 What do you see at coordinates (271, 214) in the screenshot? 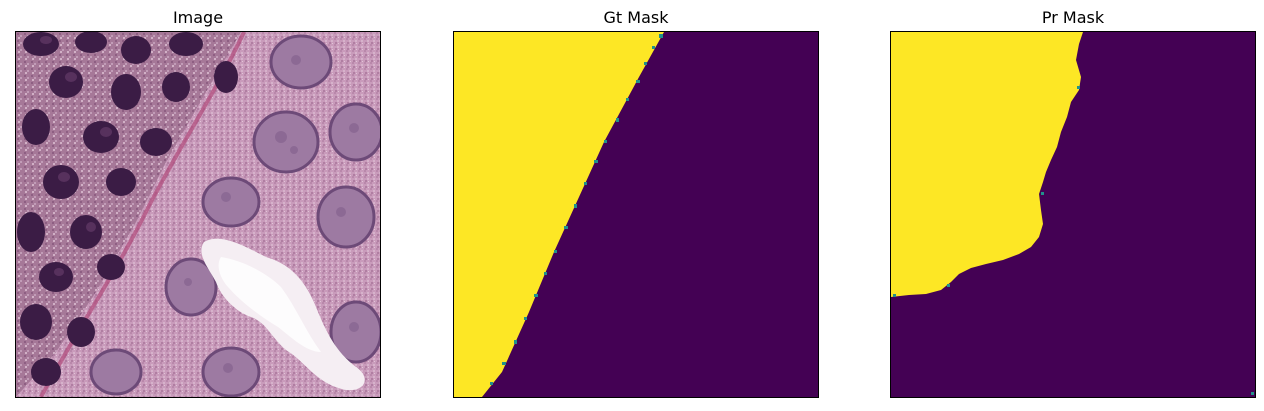
I see `pale-nuclei-texture` at bounding box center [271, 214].